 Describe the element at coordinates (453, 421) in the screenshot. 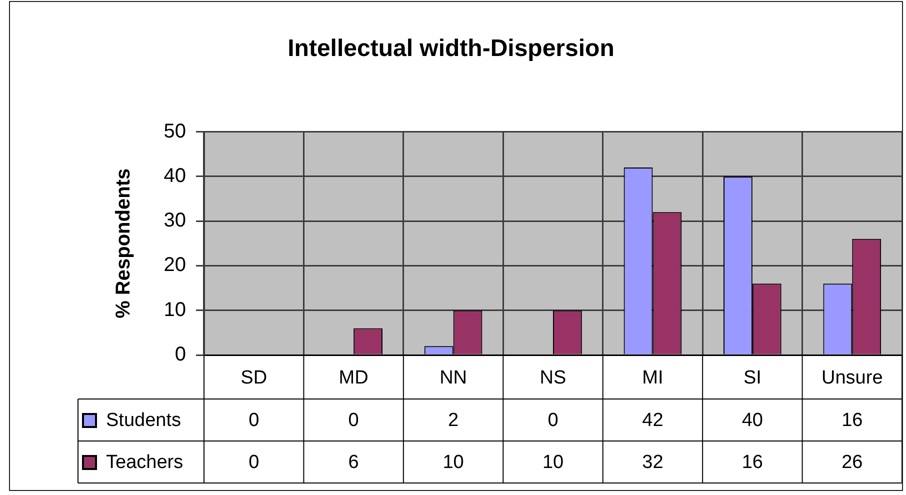

I see `data-label: 2` at that location.